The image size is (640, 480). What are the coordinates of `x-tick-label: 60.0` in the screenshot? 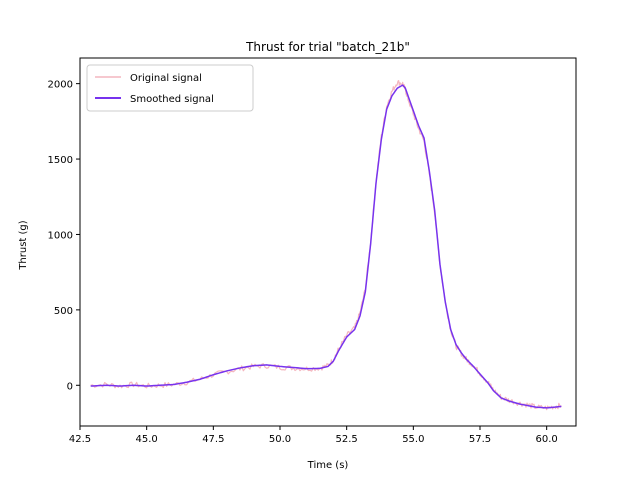 It's located at (547, 439).